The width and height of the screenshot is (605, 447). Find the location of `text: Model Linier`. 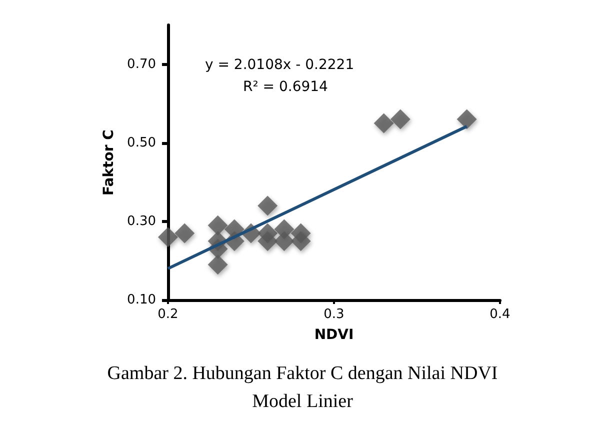

text: Model Linier is located at coordinates (303, 401).